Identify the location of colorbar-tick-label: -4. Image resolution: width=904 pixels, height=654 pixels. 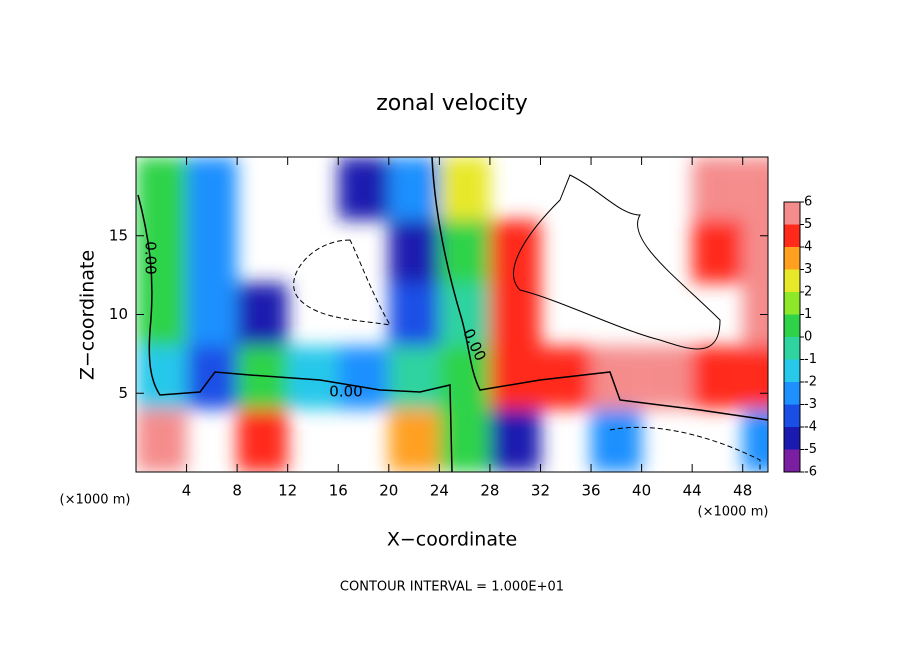
(810, 427).